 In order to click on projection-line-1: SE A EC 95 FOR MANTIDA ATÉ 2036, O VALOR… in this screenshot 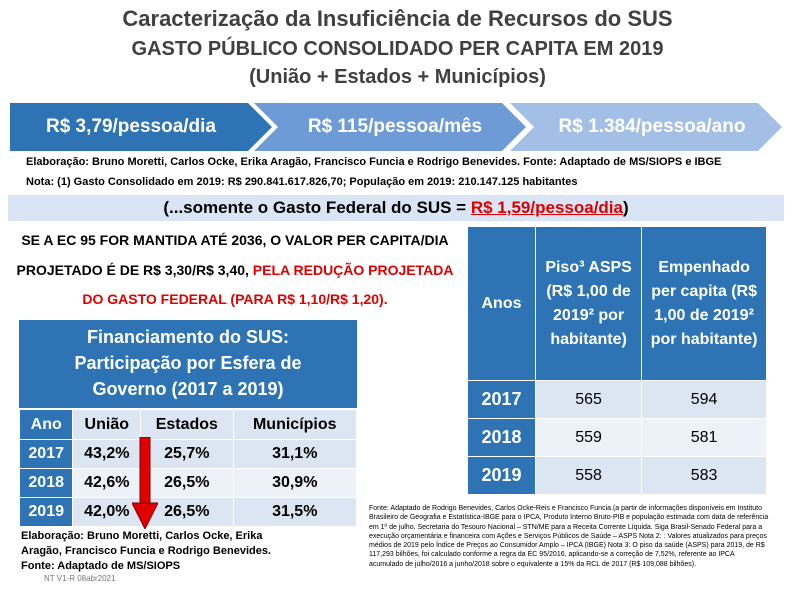, I will do `click(235, 240)`.